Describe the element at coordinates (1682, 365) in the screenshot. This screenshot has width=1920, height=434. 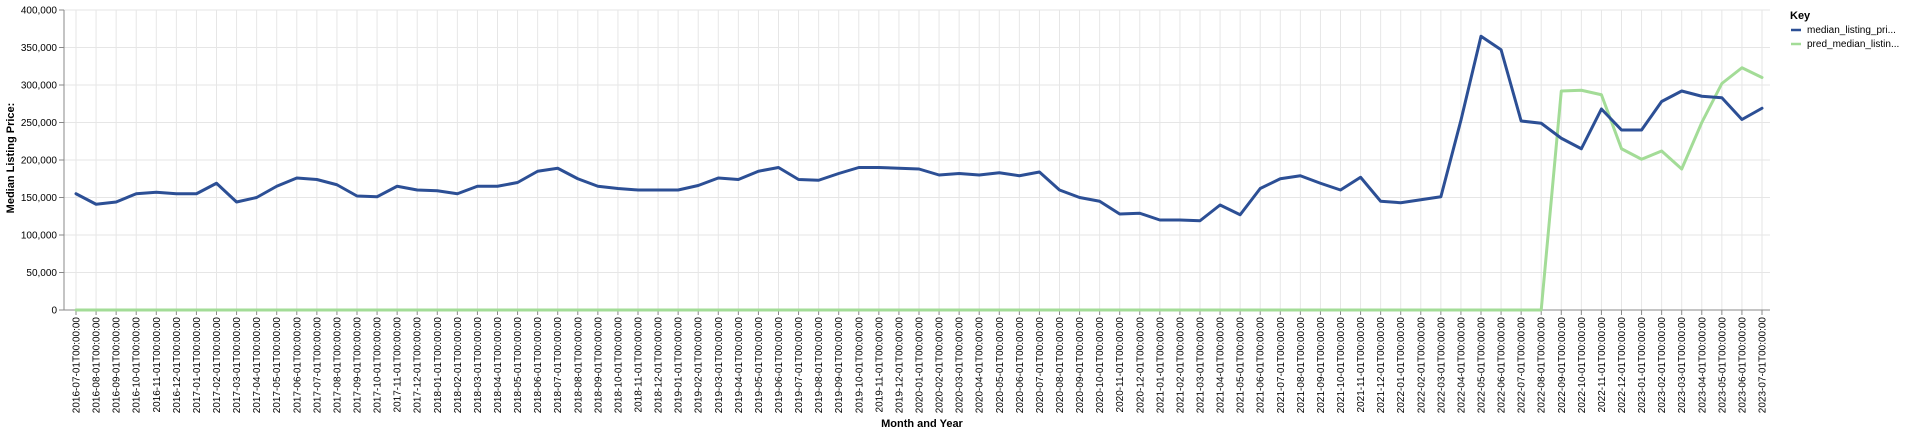
I see `x-tick-label: 2023-03-01T00:00:00` at that location.